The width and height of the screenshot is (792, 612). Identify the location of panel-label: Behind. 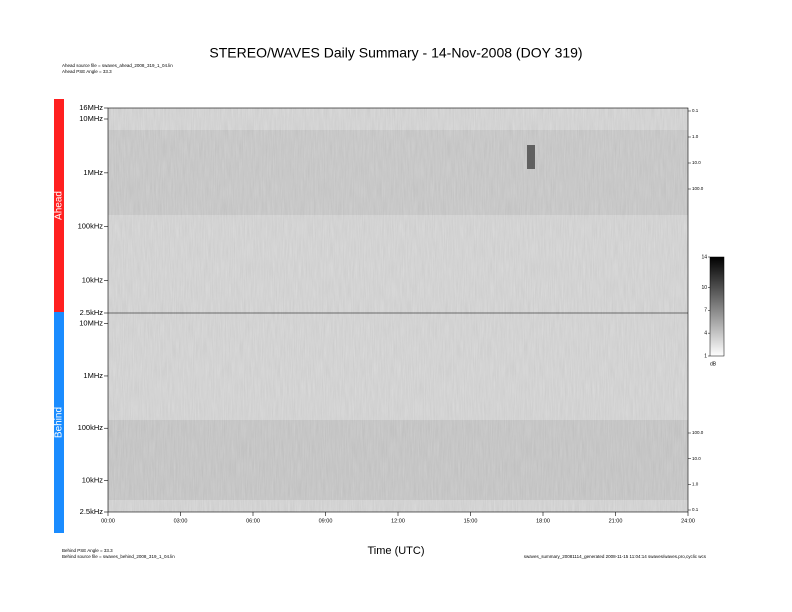
(59, 422).